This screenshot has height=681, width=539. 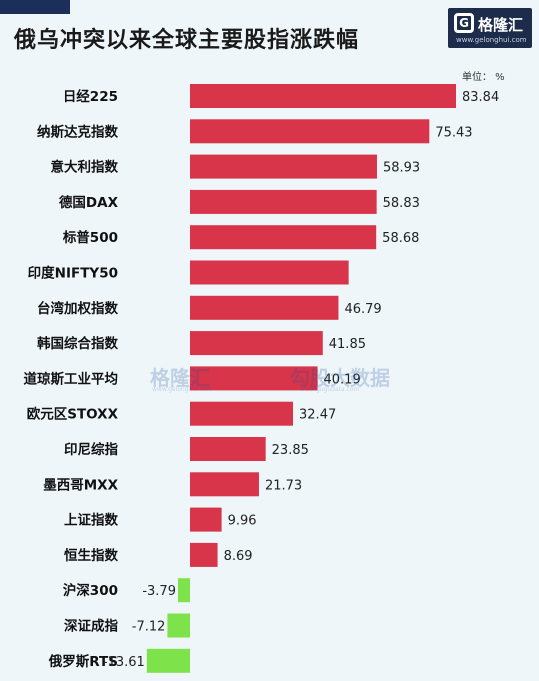 What do you see at coordinates (317, 415) in the screenshot?
I see `value-label: 32.47` at bounding box center [317, 415].